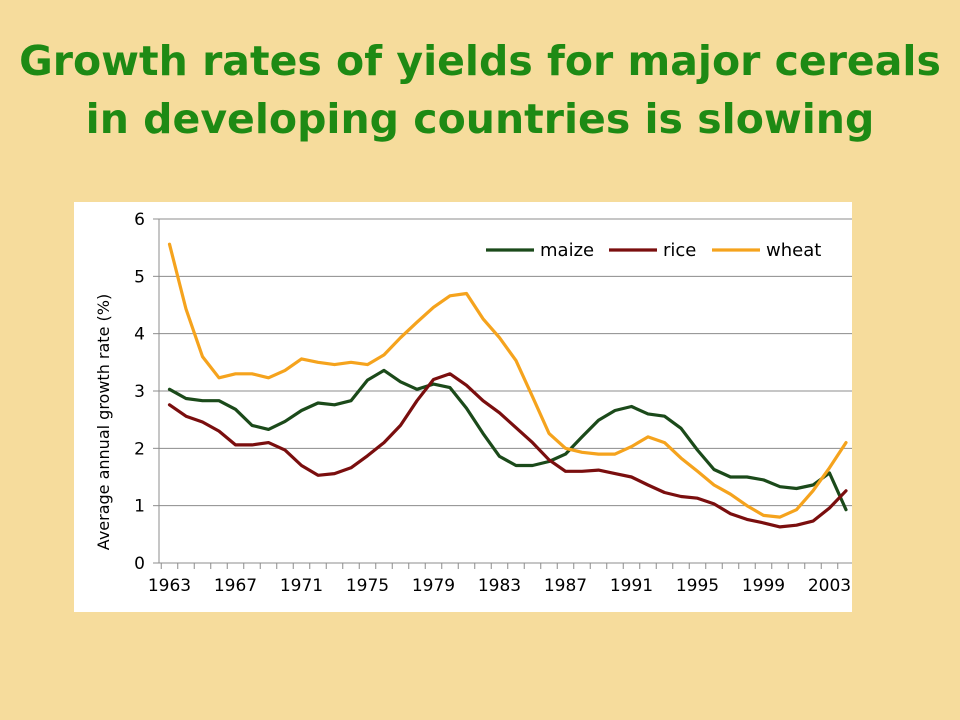 This screenshot has width=960, height=720. What do you see at coordinates (139, 564) in the screenshot?
I see `y-tick-label: 0` at bounding box center [139, 564].